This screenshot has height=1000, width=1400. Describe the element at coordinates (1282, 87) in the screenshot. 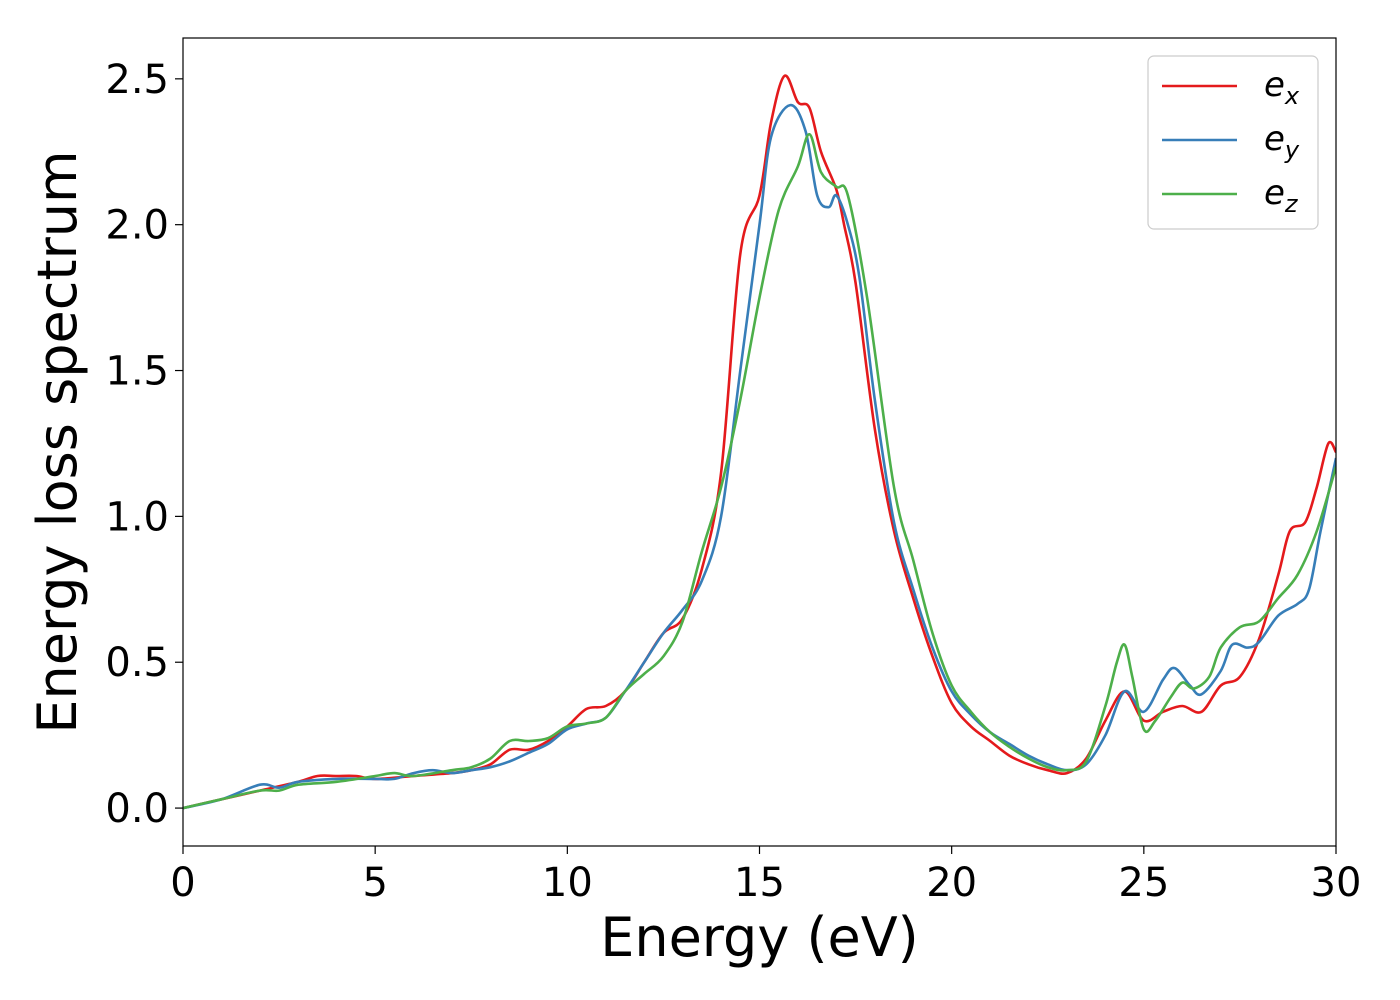

I see `legend-label-x: ex` at that location.